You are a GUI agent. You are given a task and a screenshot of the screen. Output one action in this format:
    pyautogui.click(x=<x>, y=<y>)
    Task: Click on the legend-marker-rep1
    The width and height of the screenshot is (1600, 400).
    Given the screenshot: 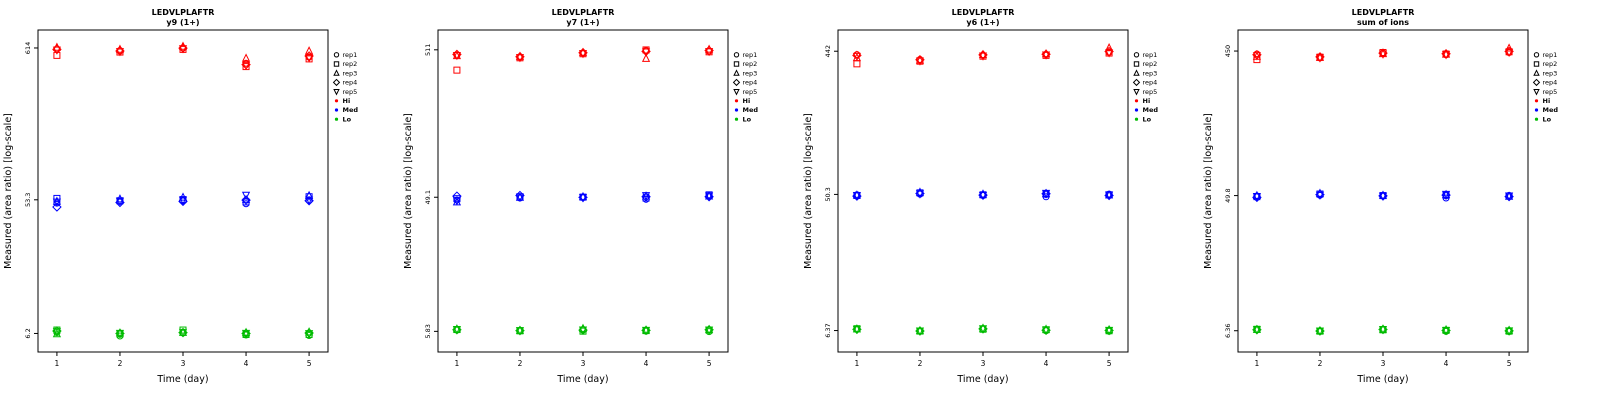 What is the action you would take?
    pyautogui.click(x=336, y=55)
    